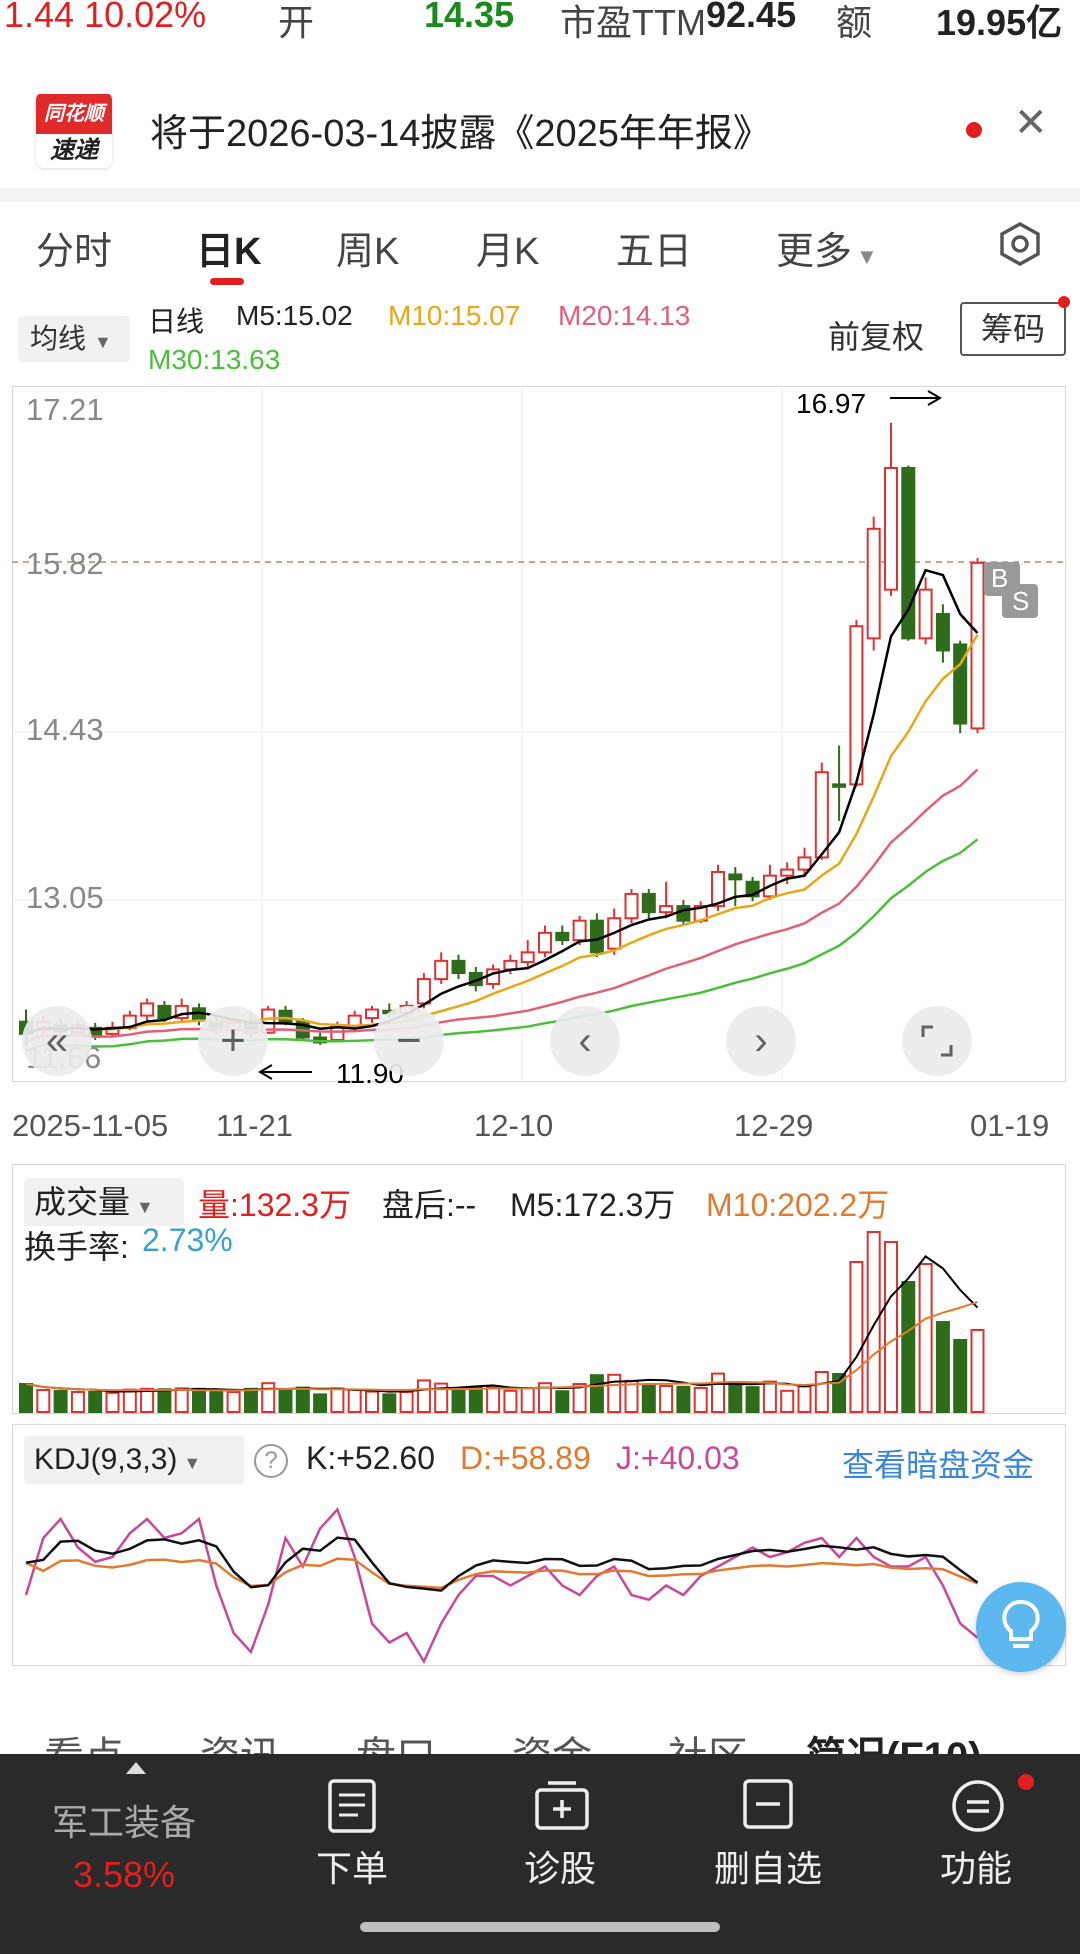 This screenshot has width=1080, height=1954. What do you see at coordinates (774, 1125) in the screenshot?
I see `date-tick: 12-29` at bounding box center [774, 1125].